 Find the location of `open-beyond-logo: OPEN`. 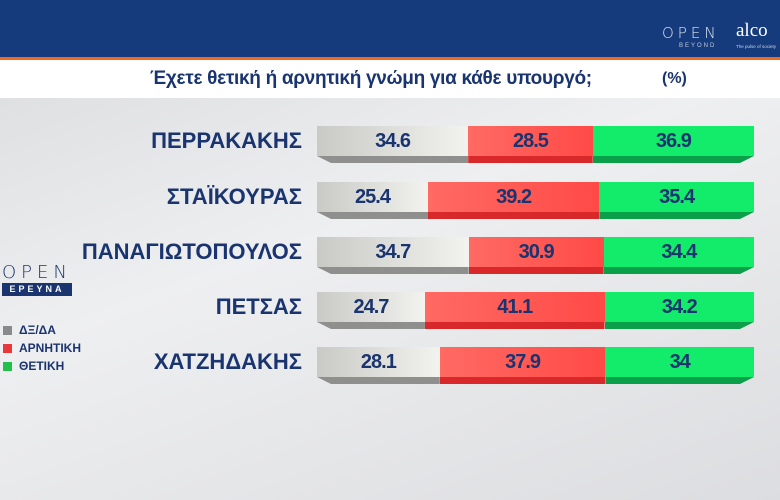

open-beyond-logo: OPEN is located at coordinates (691, 33).